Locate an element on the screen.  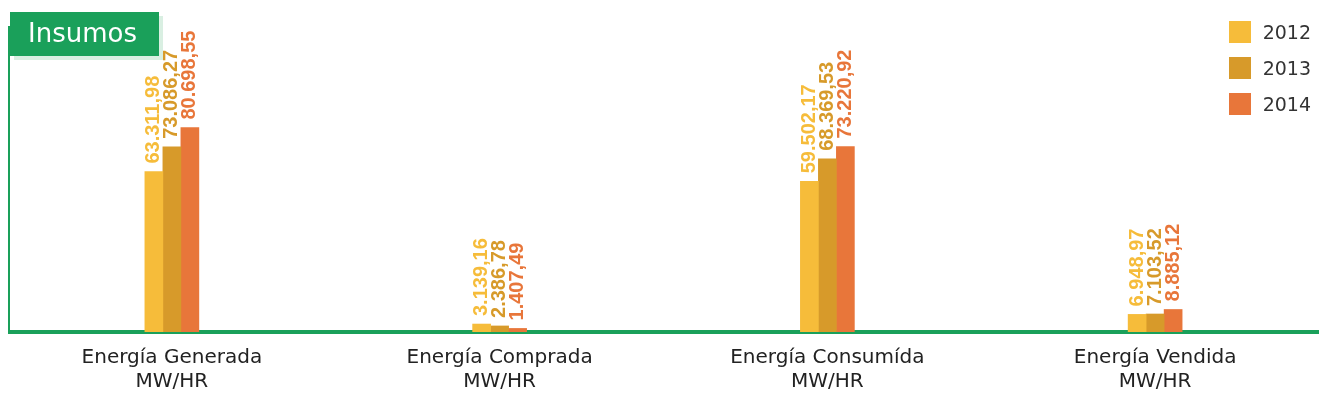
data-label: 59.502,17 is located at coordinates (807, 129).